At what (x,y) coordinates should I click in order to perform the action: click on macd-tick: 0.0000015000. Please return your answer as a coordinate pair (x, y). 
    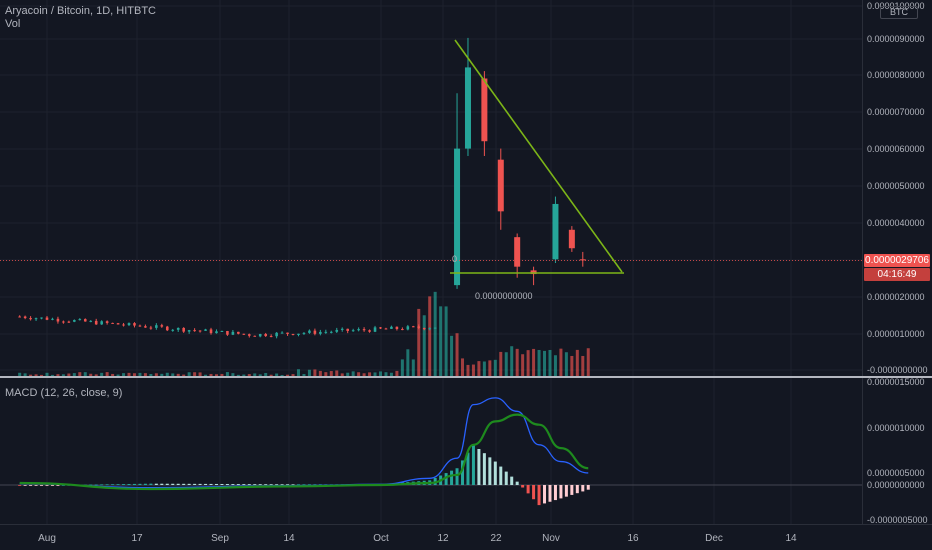
    Looking at the image, I should click on (896, 382).